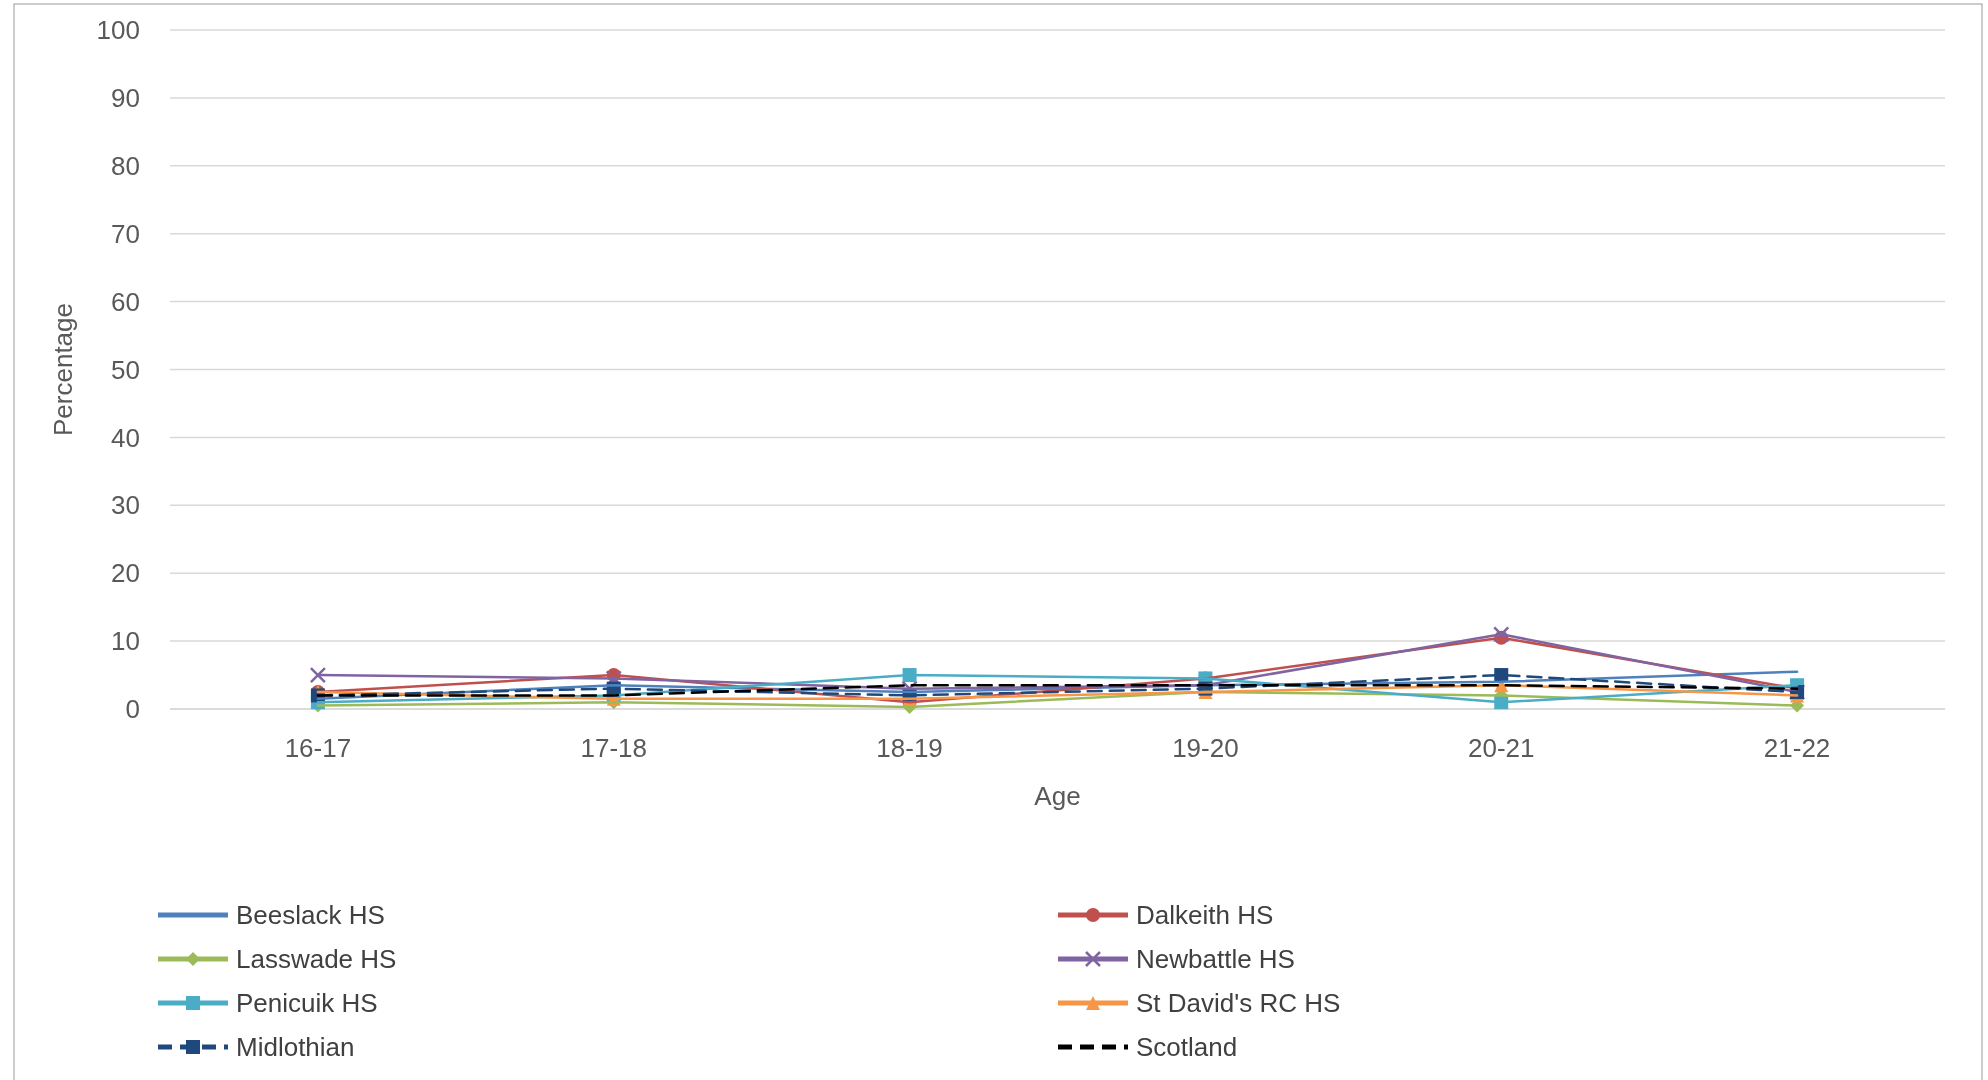 The height and width of the screenshot is (1080, 1988). Describe the element at coordinates (125, 641) in the screenshot. I see `y-tick-label: 10` at that location.